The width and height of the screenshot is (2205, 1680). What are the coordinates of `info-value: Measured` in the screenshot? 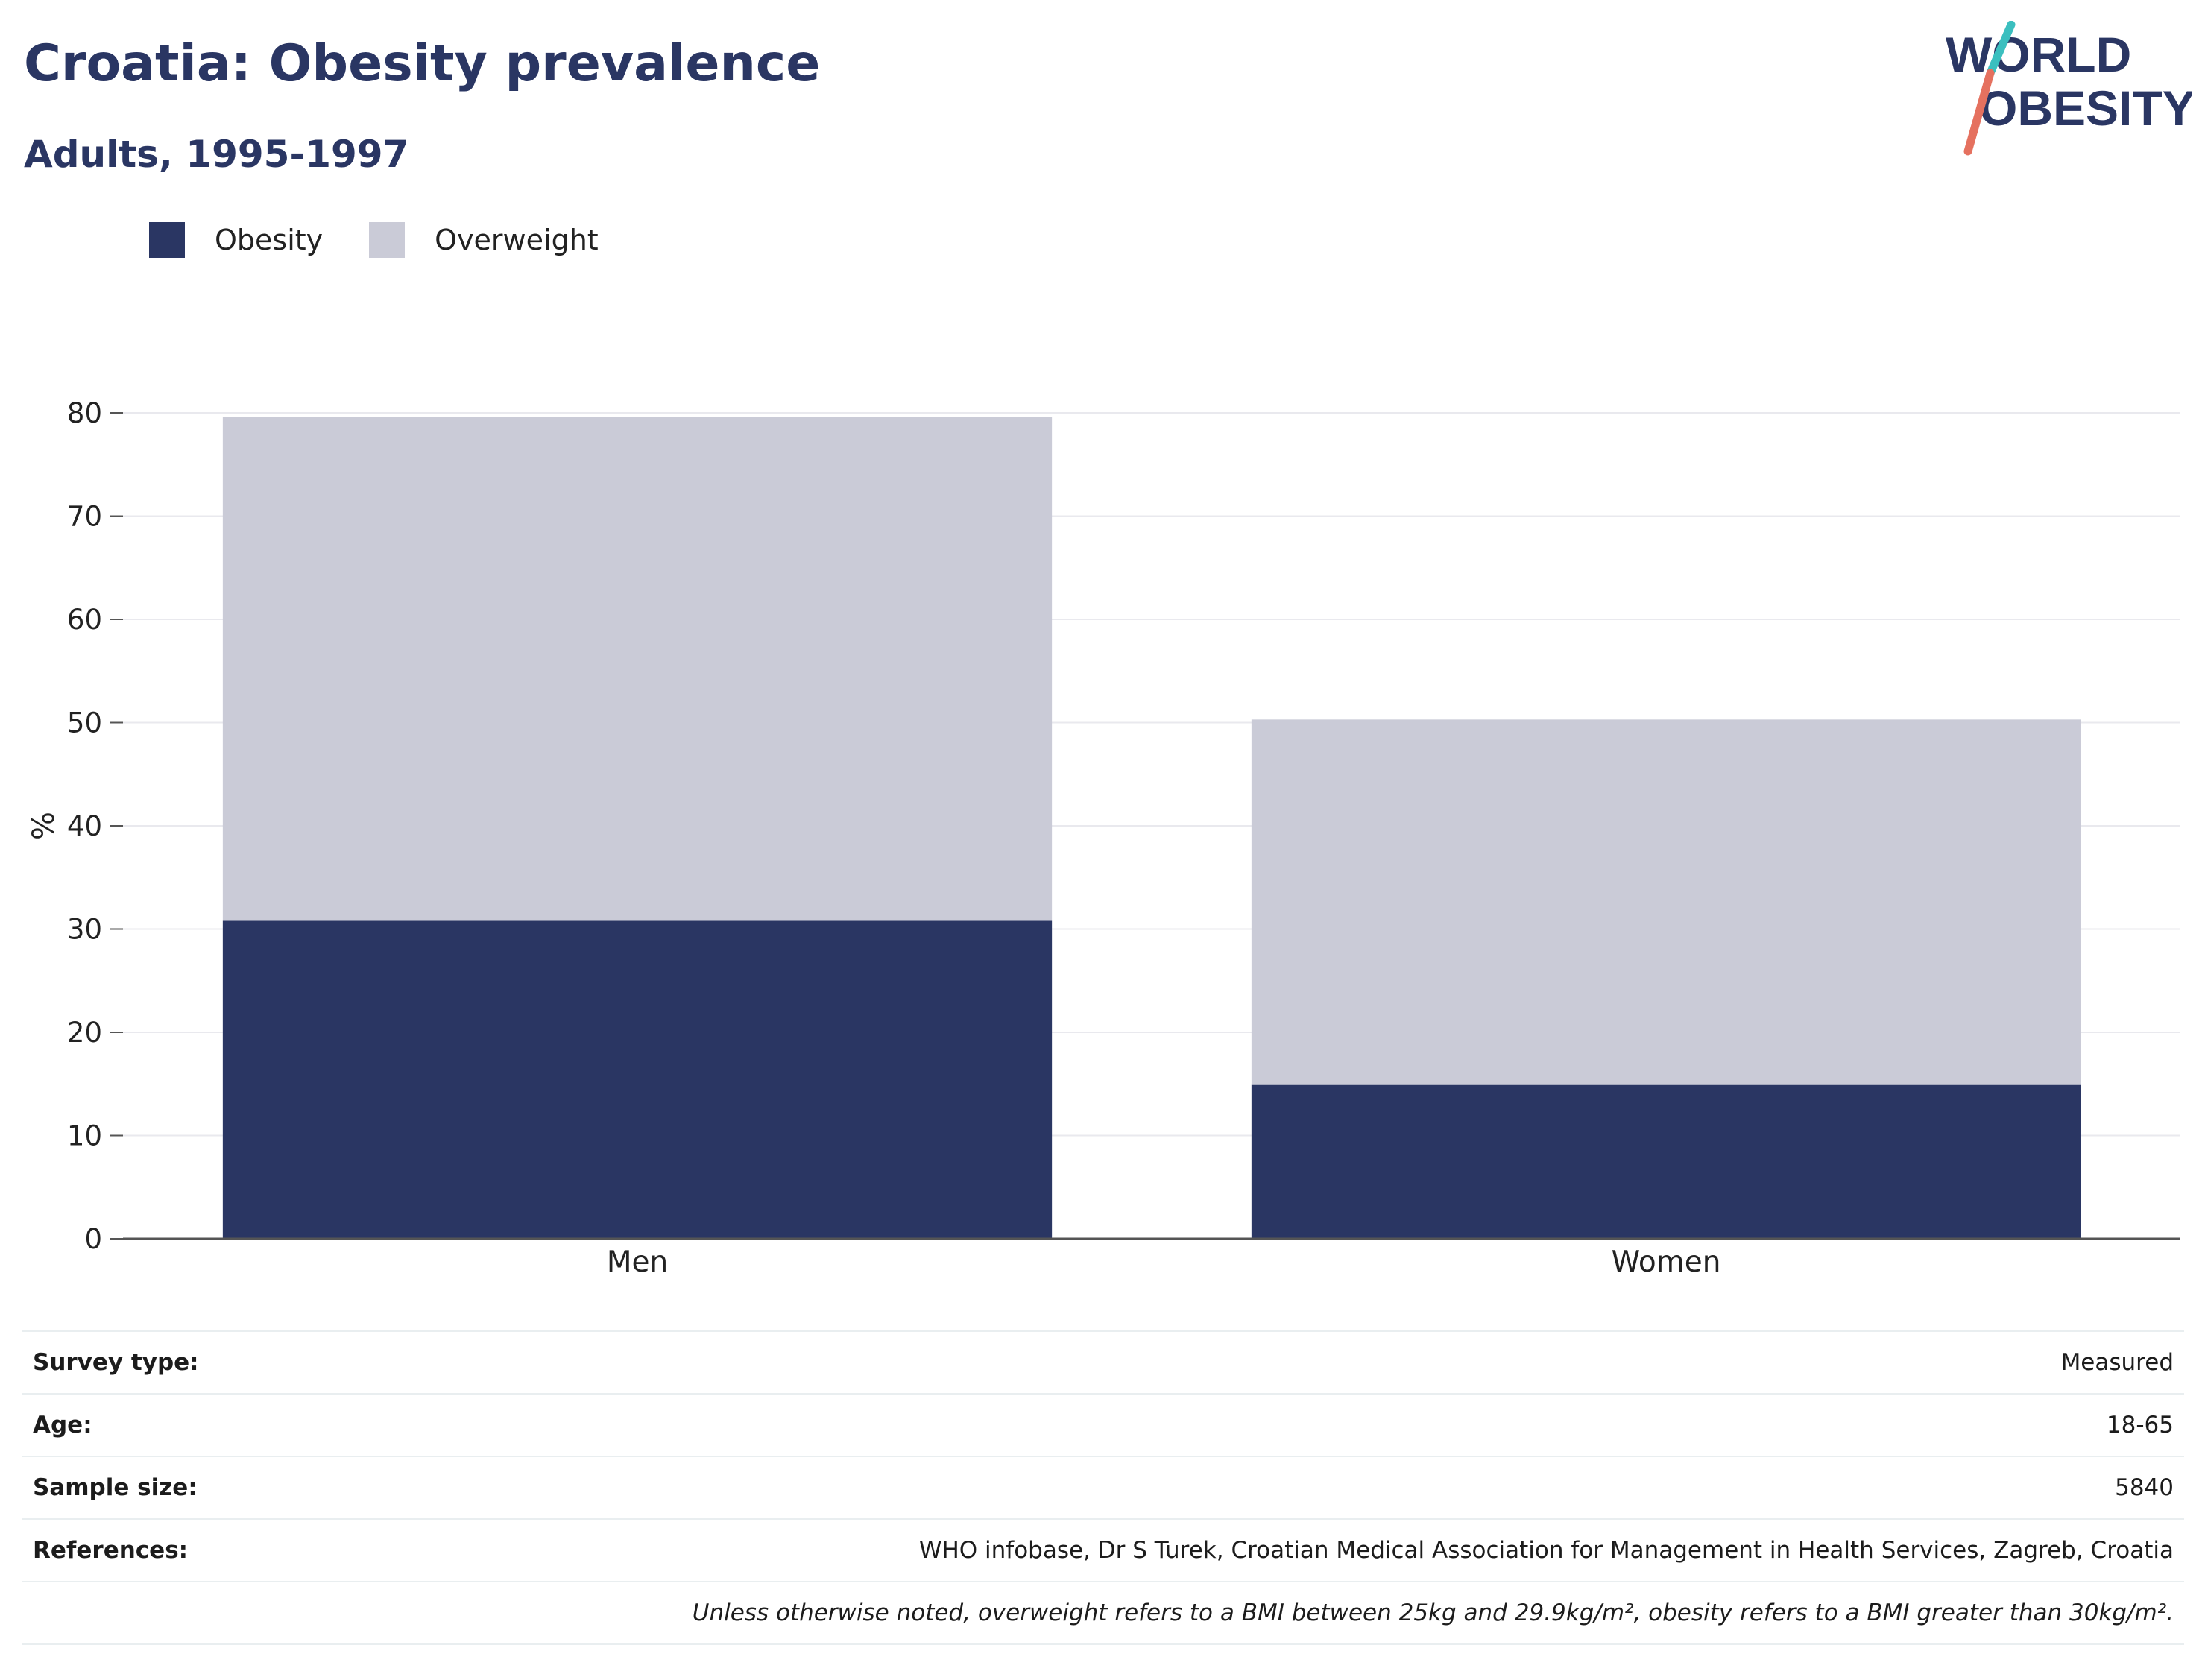 It's located at (1241, 1362).